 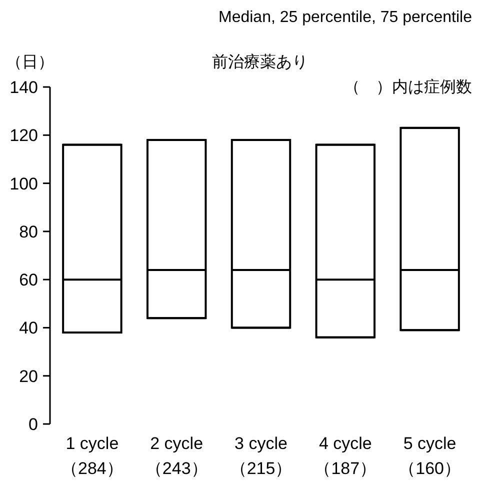 I want to click on x-tick-label: 4 cycle （187）, so click(x=345, y=456).